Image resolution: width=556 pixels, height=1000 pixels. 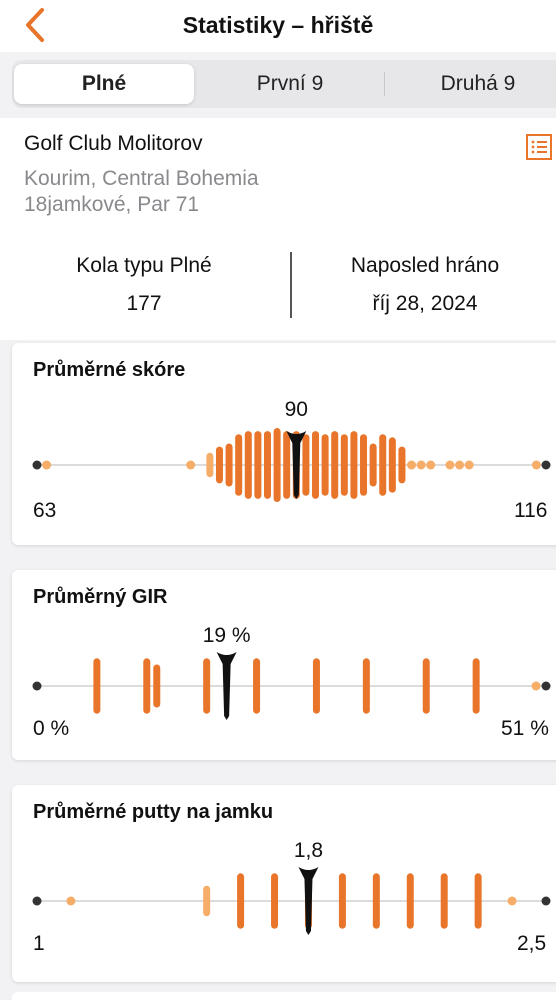 I want to click on segment-divider, so click(x=384, y=84).